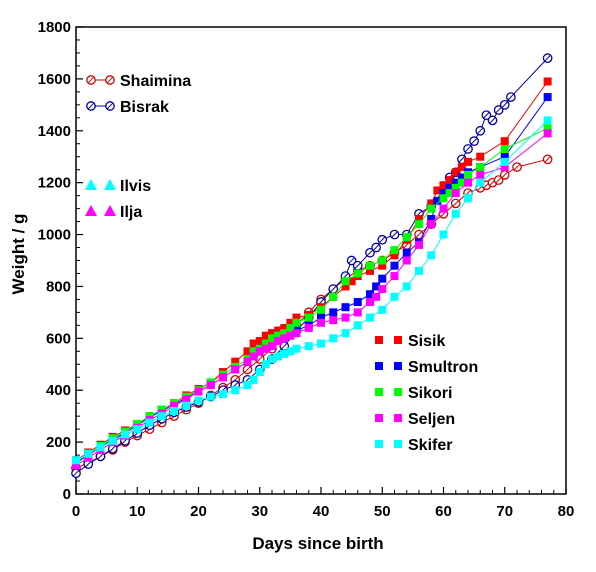 This screenshot has width=596, height=572. I want to click on legend-entry-ilvis: Ilvis, so click(118, 186).